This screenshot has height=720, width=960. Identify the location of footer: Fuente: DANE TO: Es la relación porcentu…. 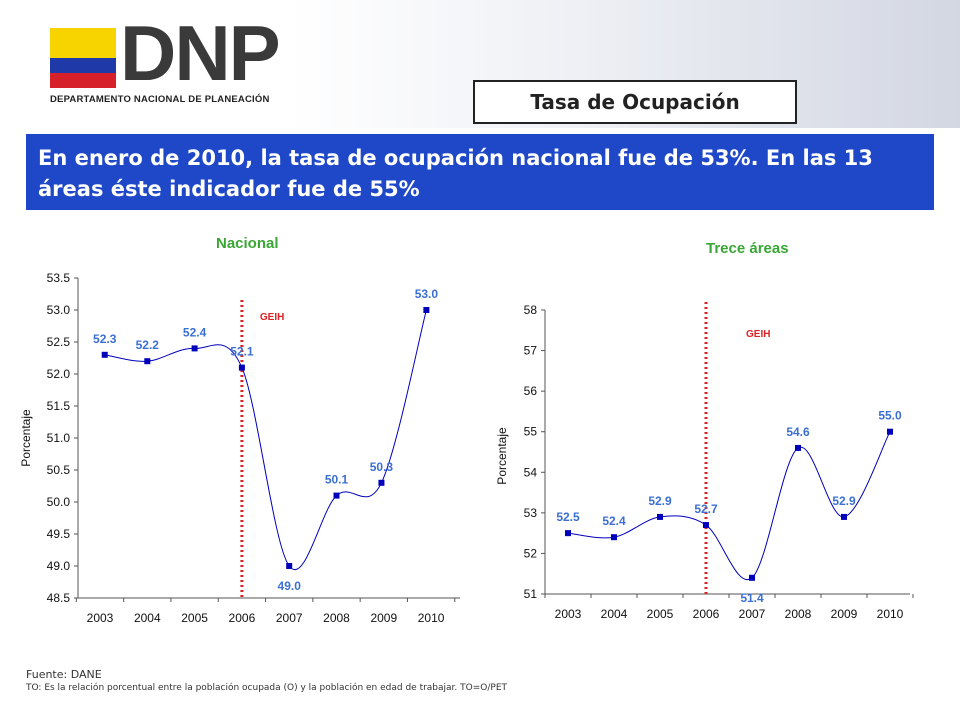
(266, 680).